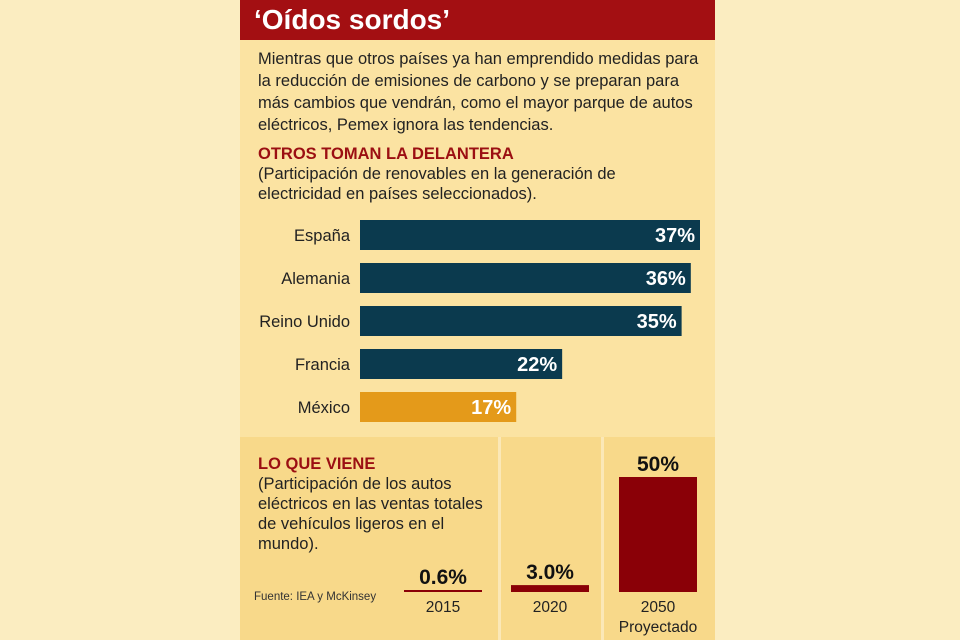  I want to click on category-label: México, so click(324, 408).